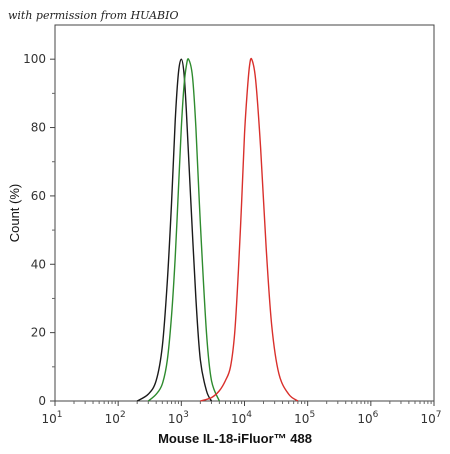  I want to click on y-tick-label: 40, so click(38, 264).